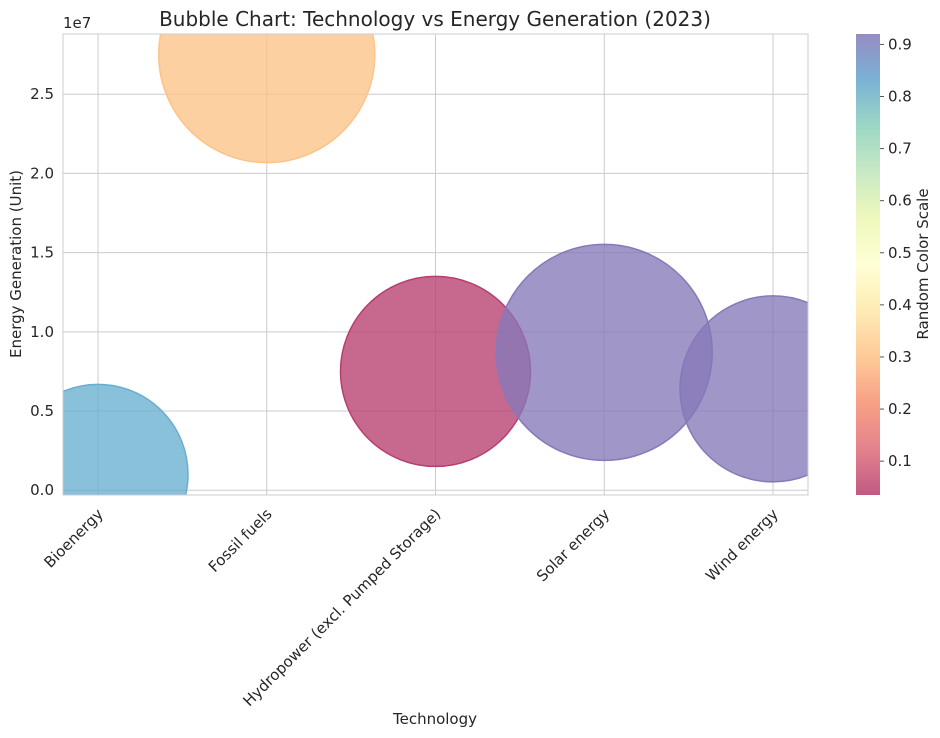  I want to click on colorbar-tick-label: 0.7, so click(900, 149).